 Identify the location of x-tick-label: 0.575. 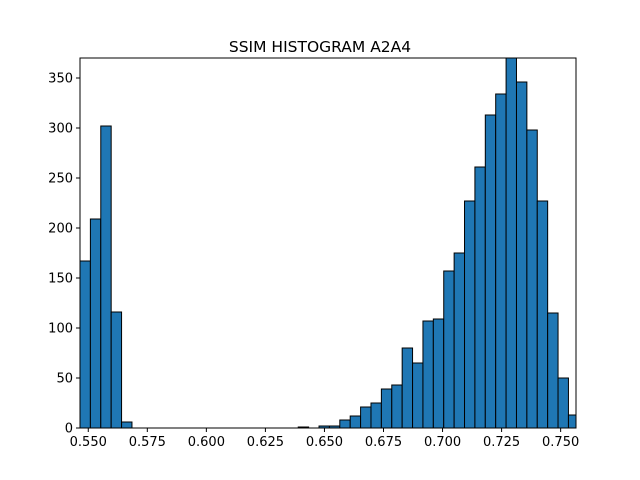
(147, 442).